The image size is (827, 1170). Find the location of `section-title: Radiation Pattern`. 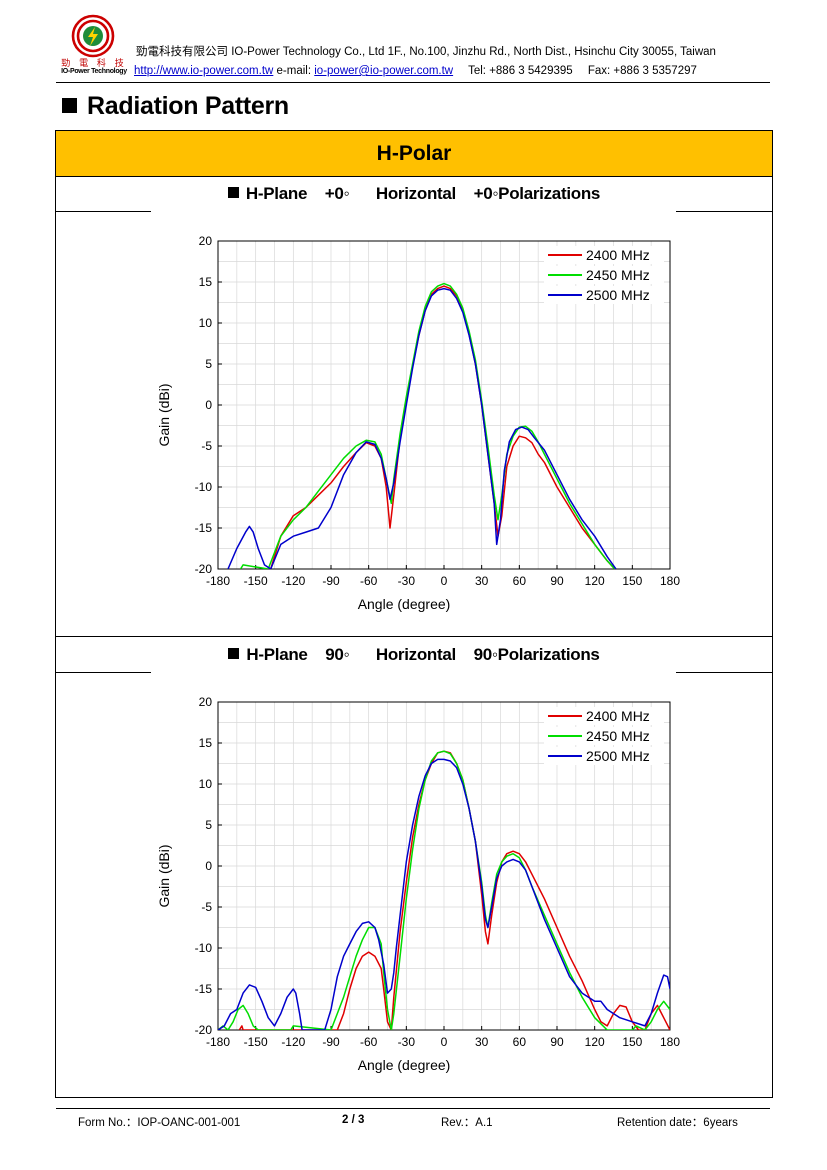

section-title: Radiation Pattern is located at coordinates (175, 106).